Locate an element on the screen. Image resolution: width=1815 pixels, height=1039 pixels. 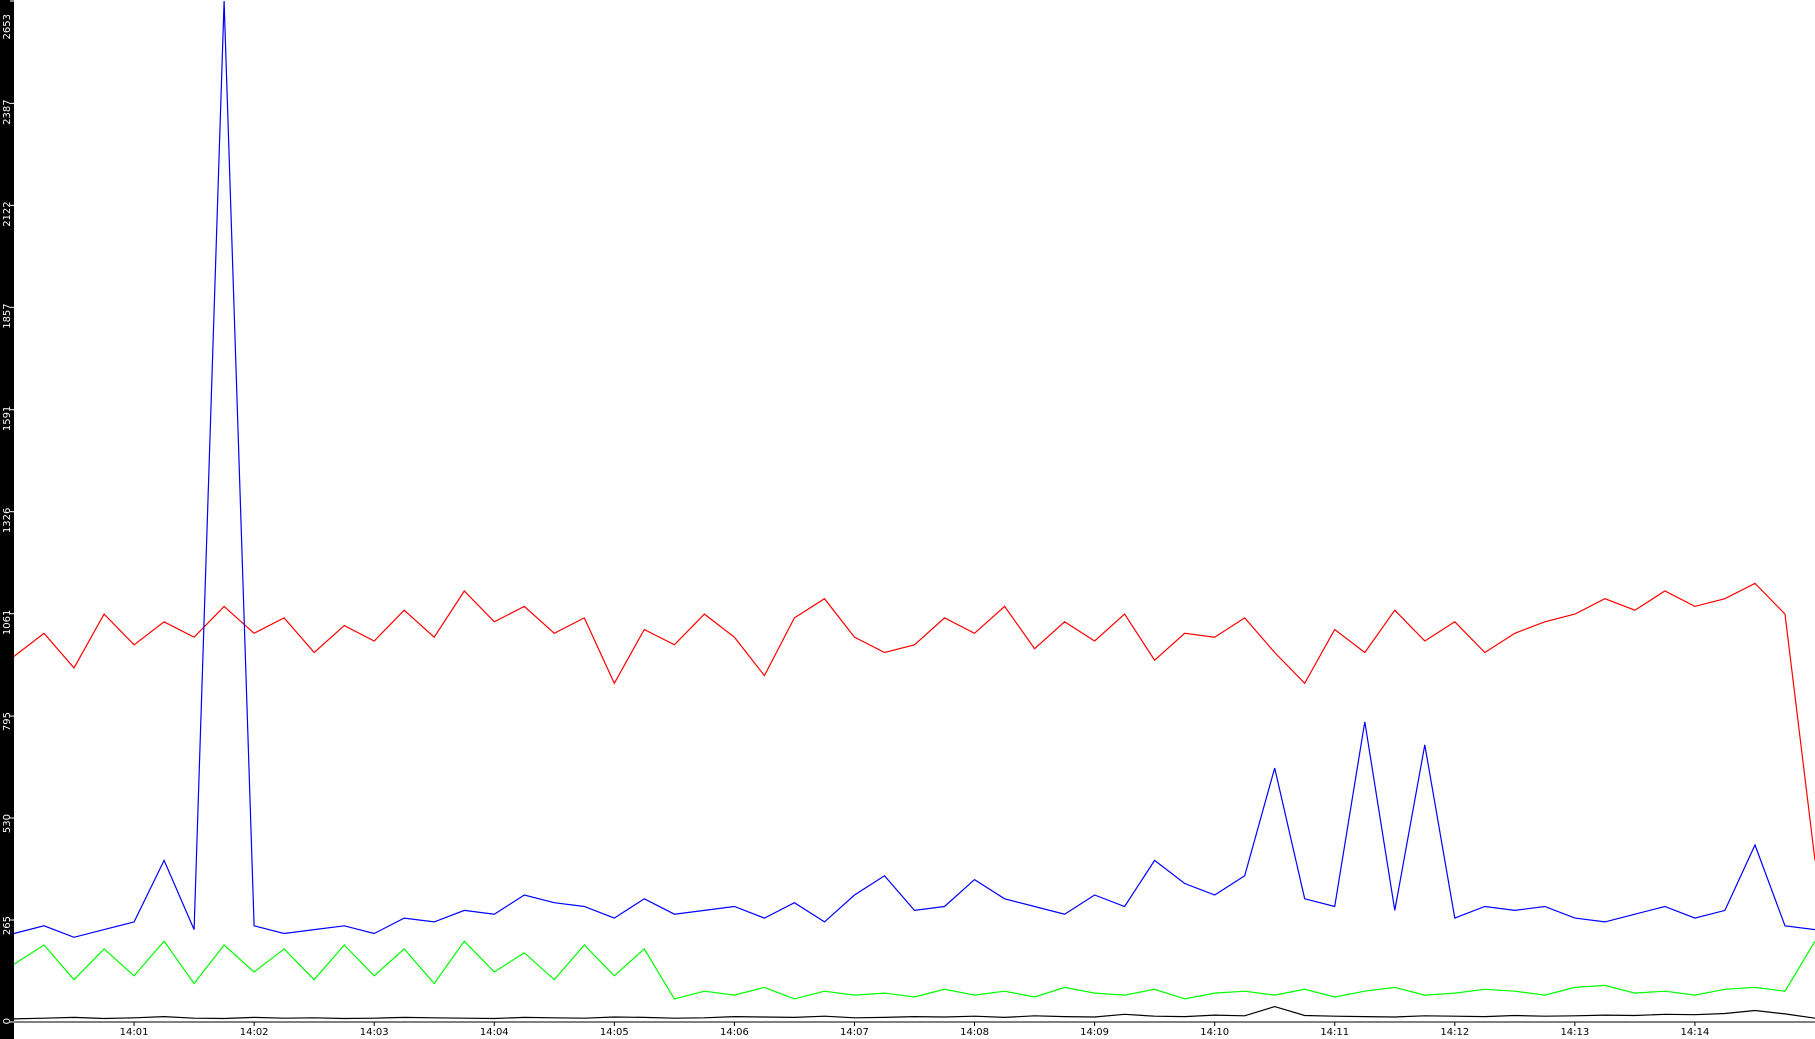
x-tick-label: 14:03 is located at coordinates (374, 1032).